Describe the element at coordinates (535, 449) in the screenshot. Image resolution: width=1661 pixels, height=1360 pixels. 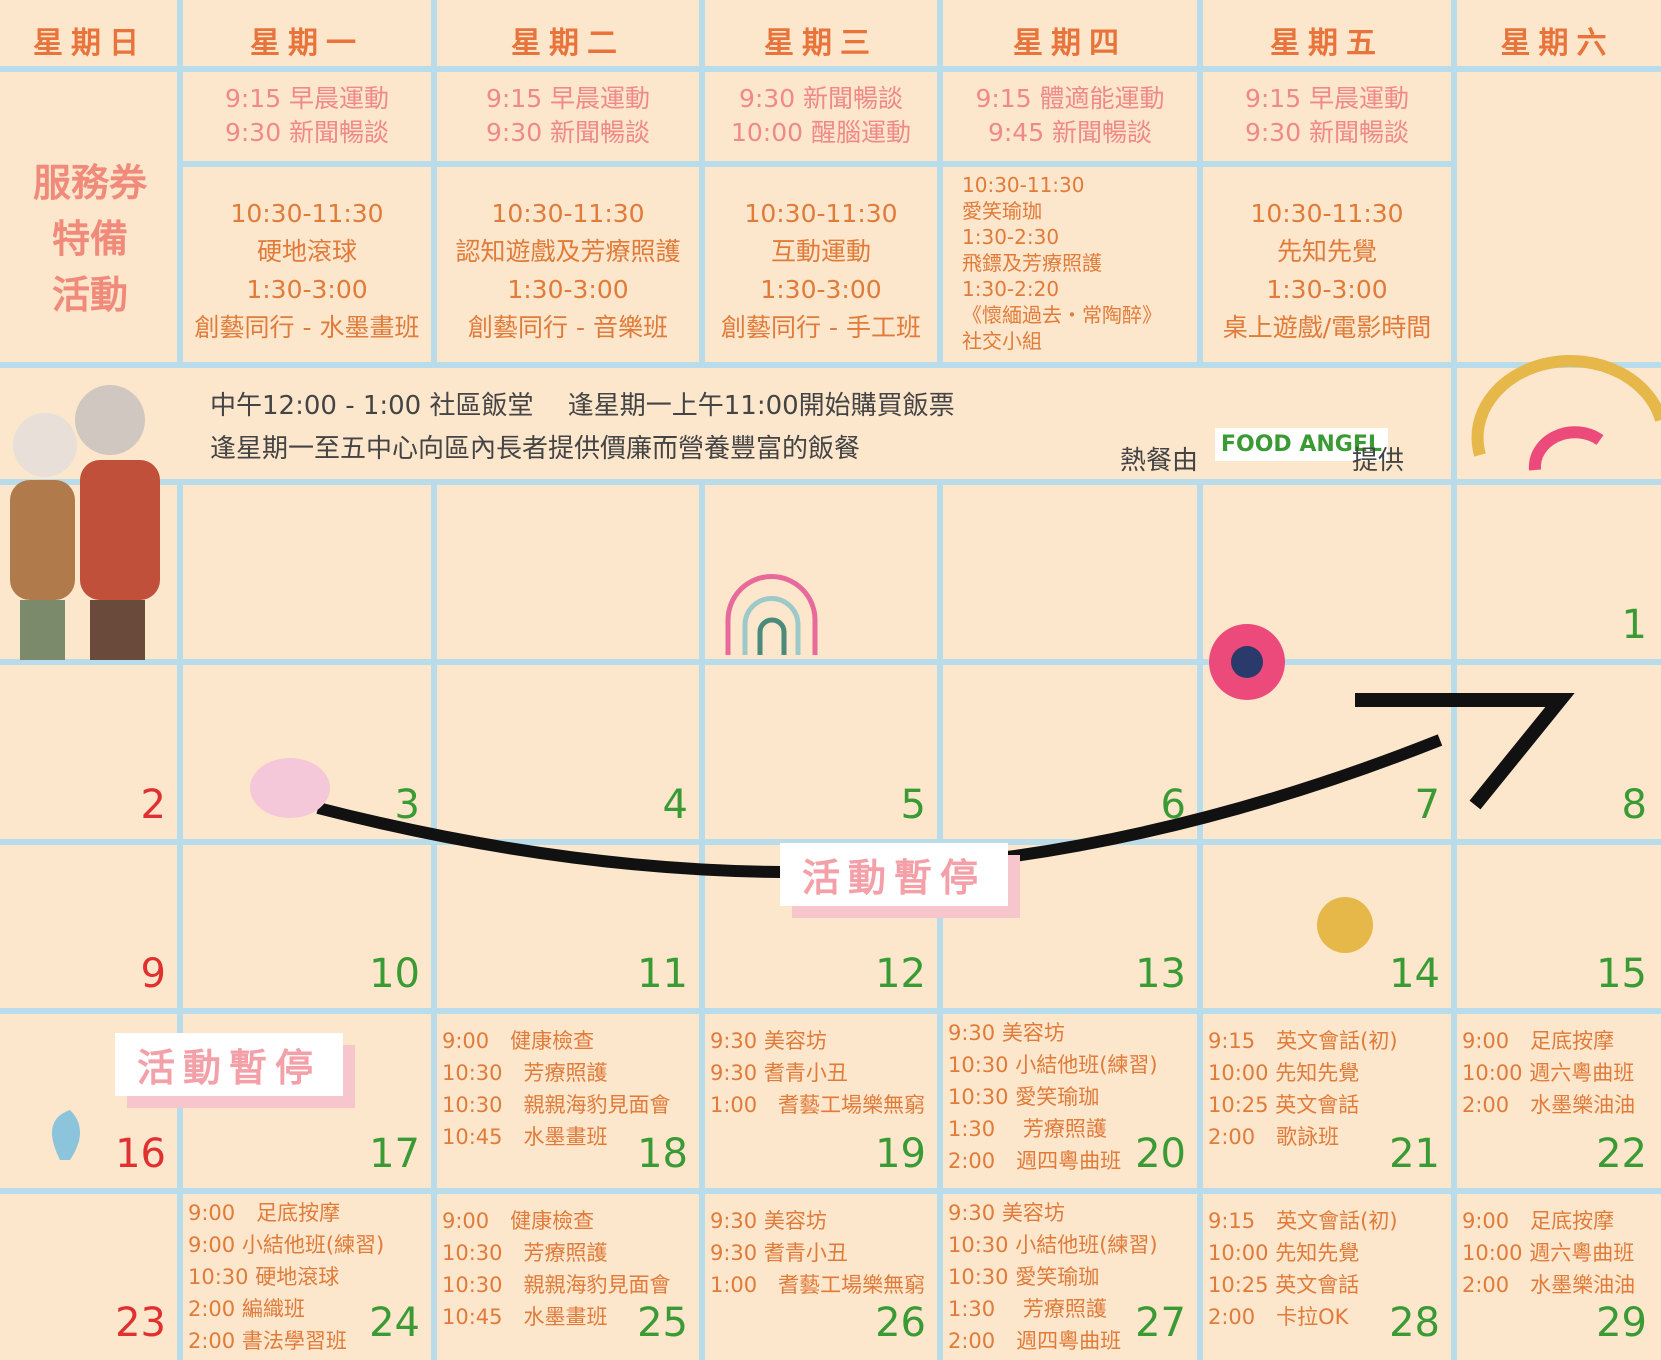
I see `lunch-info: 逢星期一至五中心向區內長者提供價廉而營養豐富的飯餐` at that location.